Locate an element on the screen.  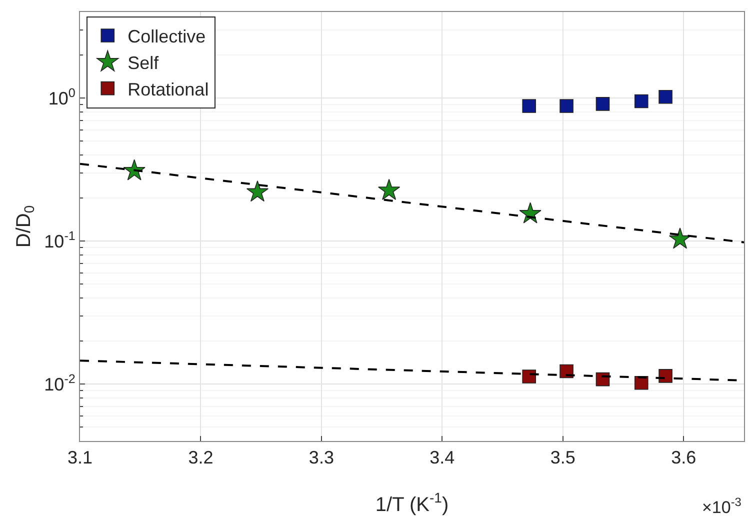
x-tick-label: 3.6 is located at coordinates (683, 458).